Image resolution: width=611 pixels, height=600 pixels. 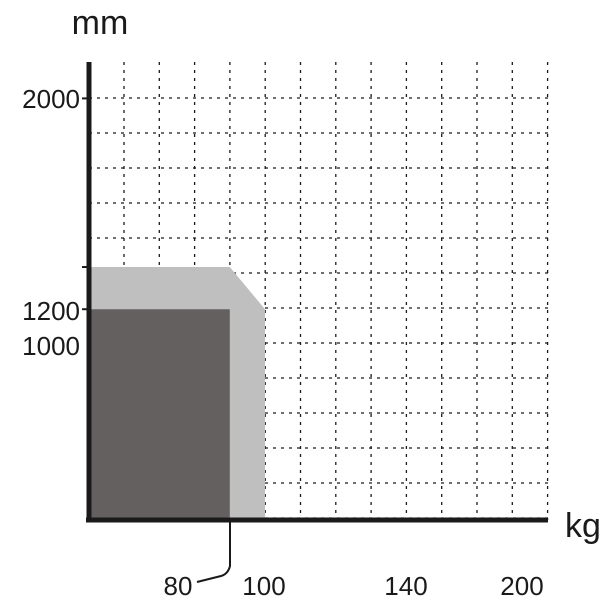 I want to click on x-tick-100: 100, so click(x=263, y=585).